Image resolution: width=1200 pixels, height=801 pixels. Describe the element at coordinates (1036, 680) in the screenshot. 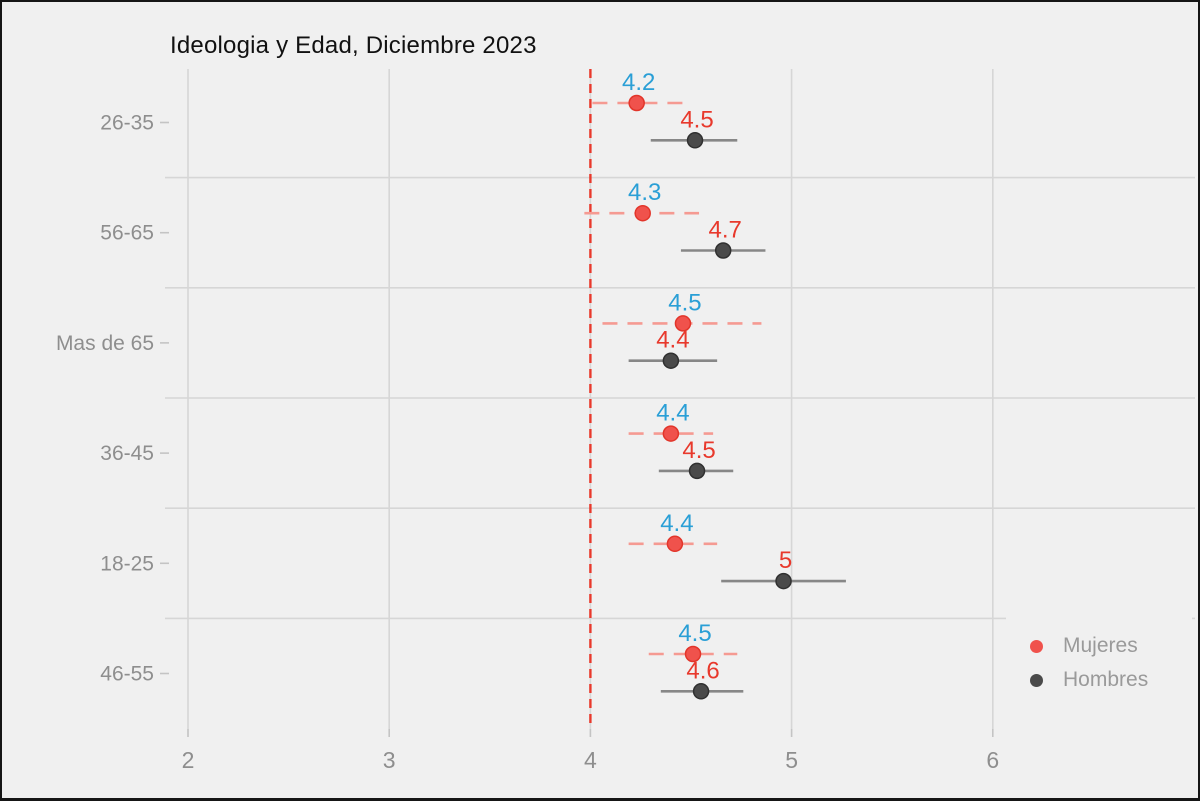

I see `hombres-dot-icon` at that location.